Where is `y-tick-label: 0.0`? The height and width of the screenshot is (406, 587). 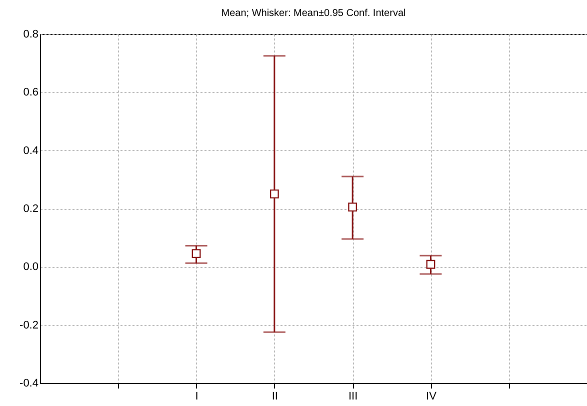
y-tick-label: 0.0 is located at coordinates (30, 267).